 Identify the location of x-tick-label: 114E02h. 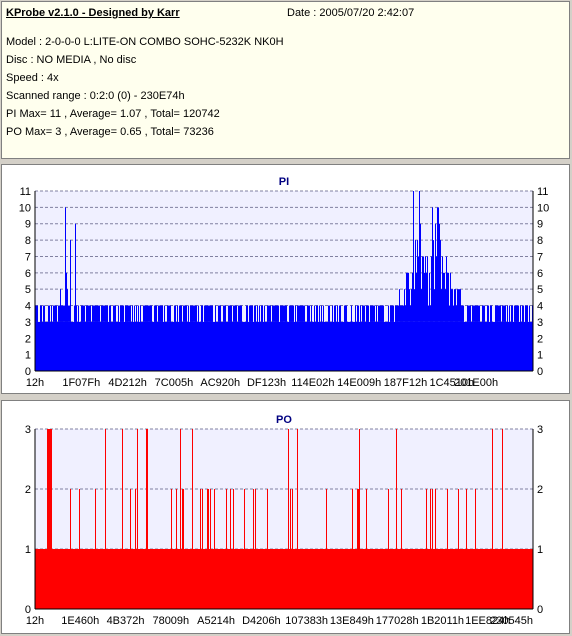
(312, 383).